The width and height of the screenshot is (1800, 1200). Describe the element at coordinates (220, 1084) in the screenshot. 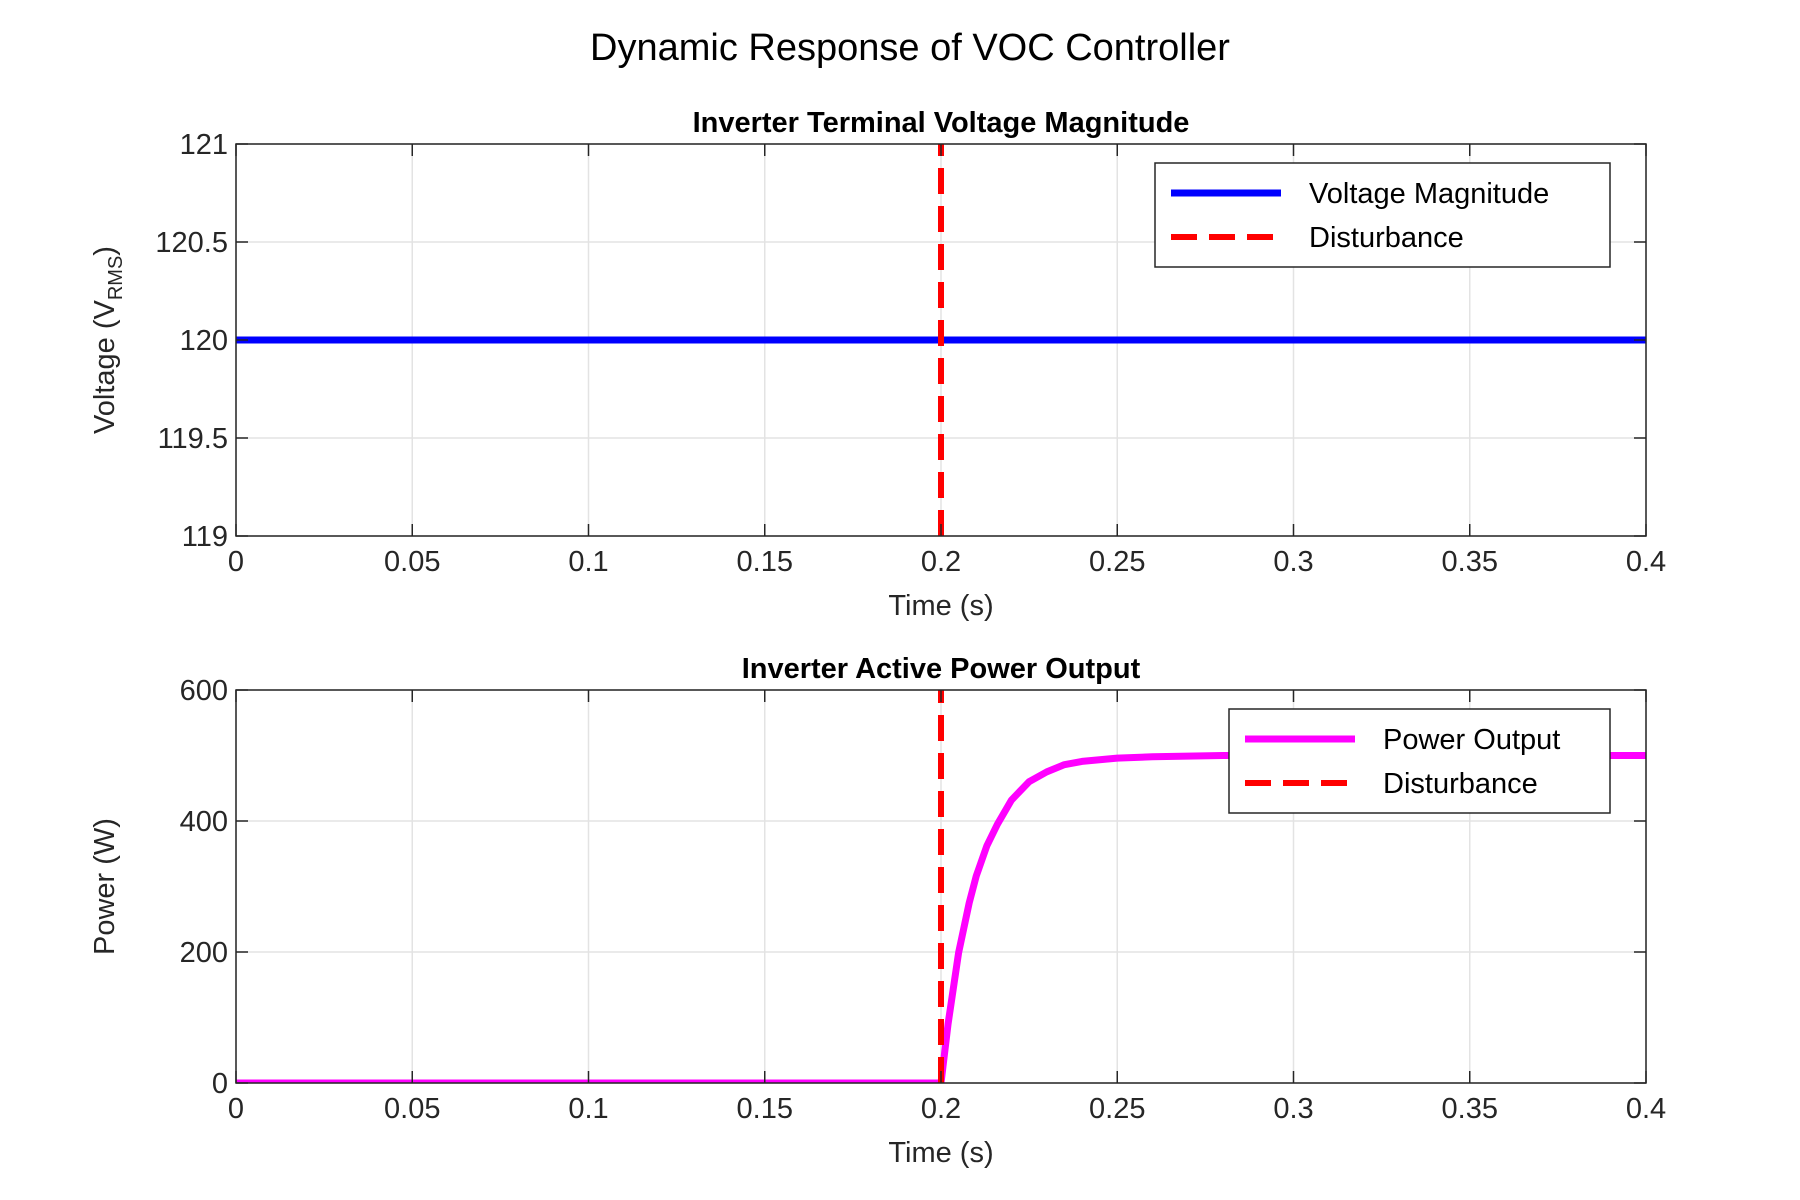

I see `y-tick-label: 0` at that location.